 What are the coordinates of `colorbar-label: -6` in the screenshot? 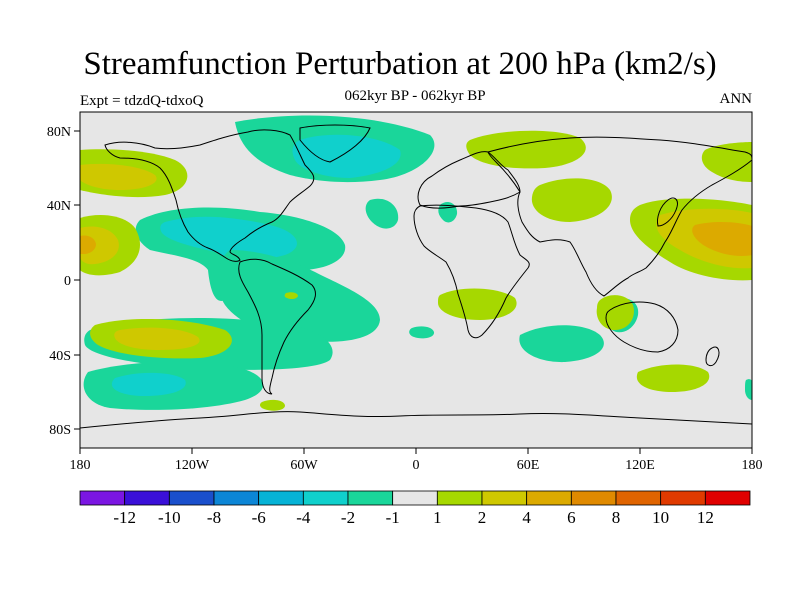 It's located at (259, 517).